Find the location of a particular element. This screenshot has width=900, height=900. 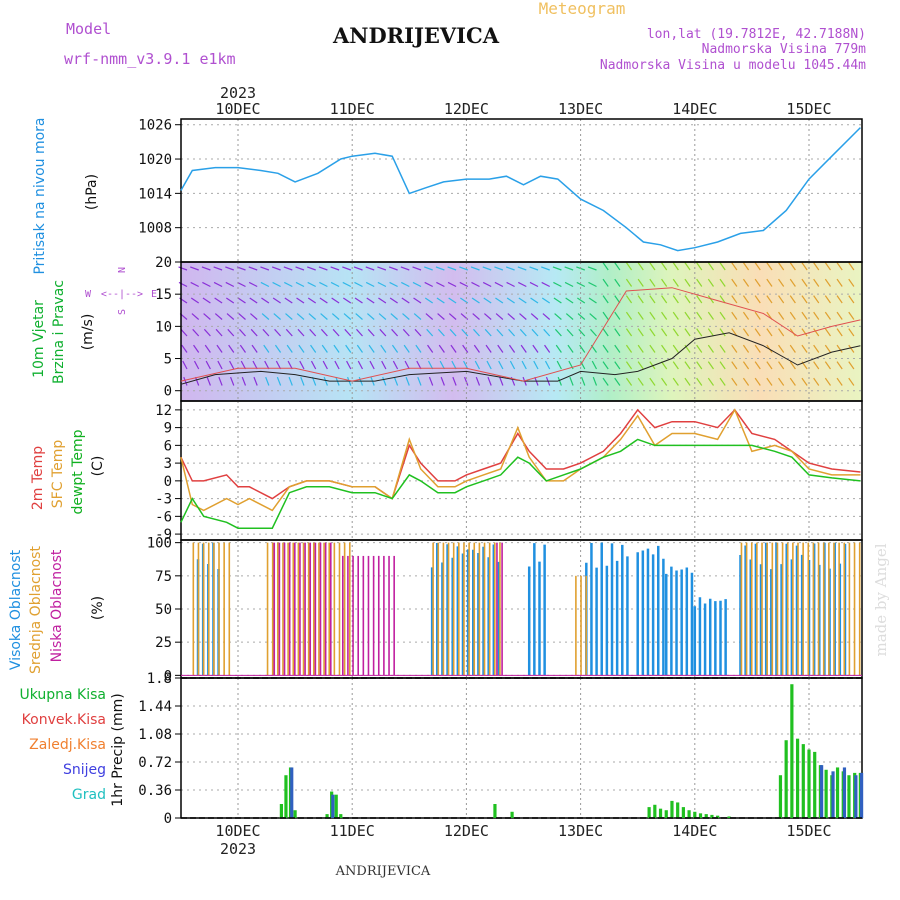

station-title: ANDRIJEVICA is located at coordinates (416, 35).